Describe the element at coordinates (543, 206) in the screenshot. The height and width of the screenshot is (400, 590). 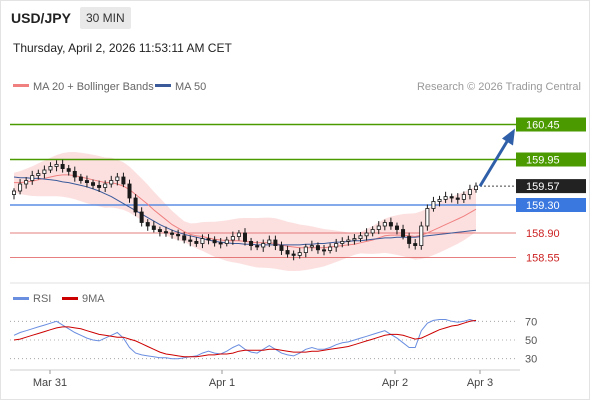
I see `level-label-159.30: 159.30` at that location.